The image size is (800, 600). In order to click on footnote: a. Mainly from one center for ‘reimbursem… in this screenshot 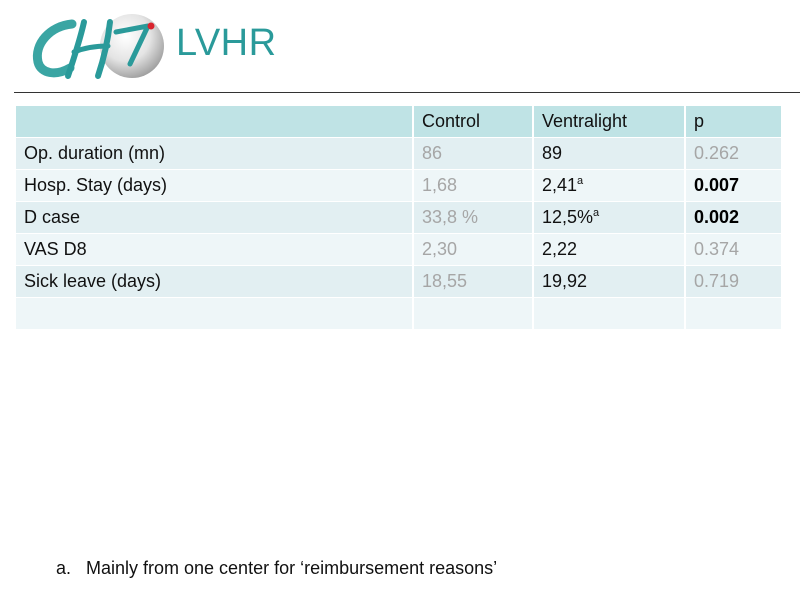, I will do `click(276, 568)`.